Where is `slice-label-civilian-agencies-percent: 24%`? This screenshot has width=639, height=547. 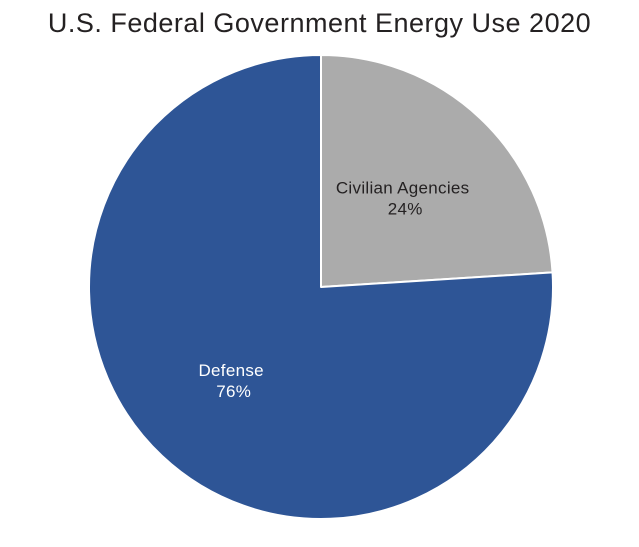
slice-label-civilian-agencies-percent: 24% is located at coordinates (405, 208).